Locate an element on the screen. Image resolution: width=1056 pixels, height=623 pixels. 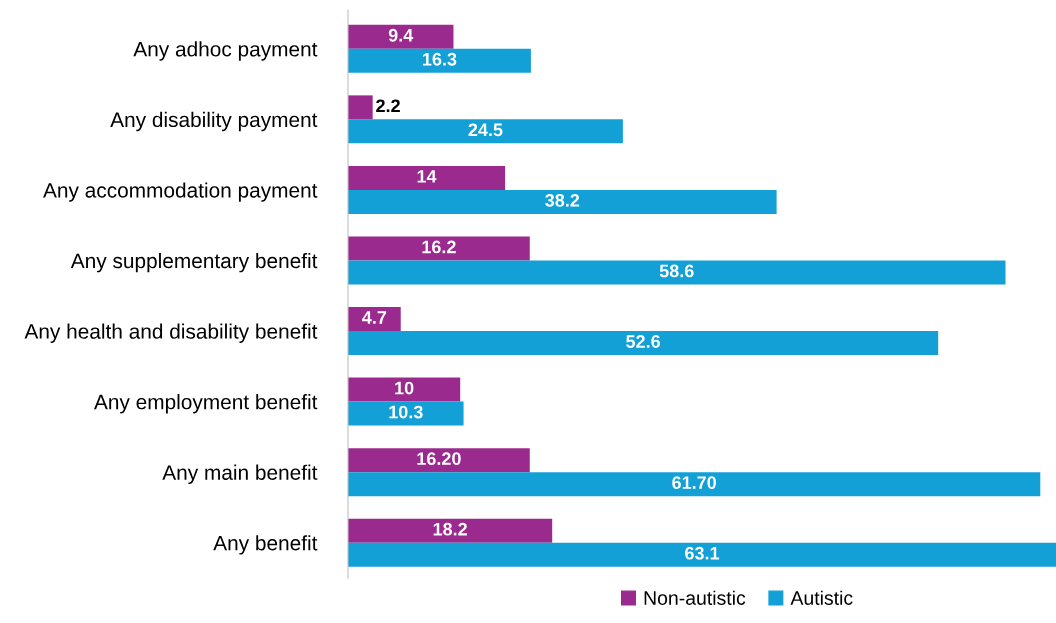
data-label: 4.7 is located at coordinates (374, 317).